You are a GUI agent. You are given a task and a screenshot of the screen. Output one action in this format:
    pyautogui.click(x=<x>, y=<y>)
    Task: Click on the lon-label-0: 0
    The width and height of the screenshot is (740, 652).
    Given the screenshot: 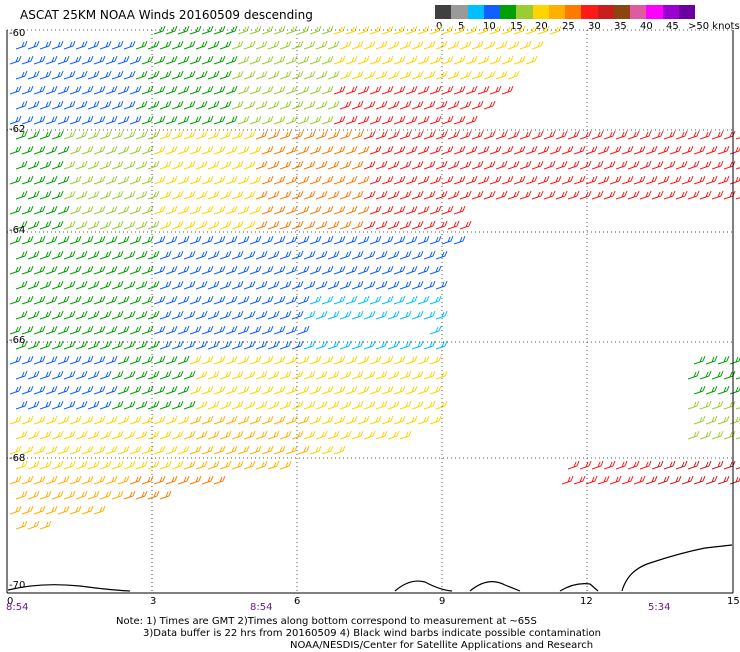 What is the action you would take?
    pyautogui.click(x=10, y=601)
    